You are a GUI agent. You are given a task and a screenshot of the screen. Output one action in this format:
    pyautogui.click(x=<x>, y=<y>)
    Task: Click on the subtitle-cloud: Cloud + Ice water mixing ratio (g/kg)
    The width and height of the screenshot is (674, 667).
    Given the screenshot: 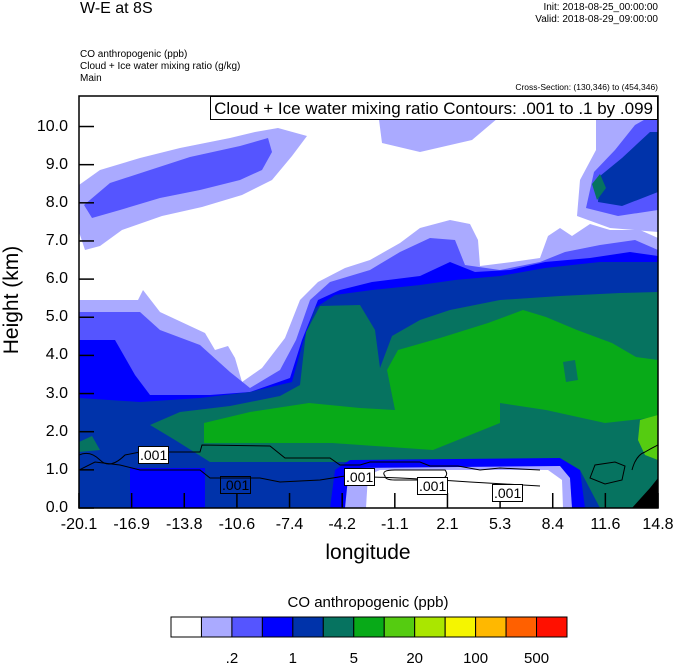 What is the action you would take?
    pyautogui.click(x=160, y=66)
    